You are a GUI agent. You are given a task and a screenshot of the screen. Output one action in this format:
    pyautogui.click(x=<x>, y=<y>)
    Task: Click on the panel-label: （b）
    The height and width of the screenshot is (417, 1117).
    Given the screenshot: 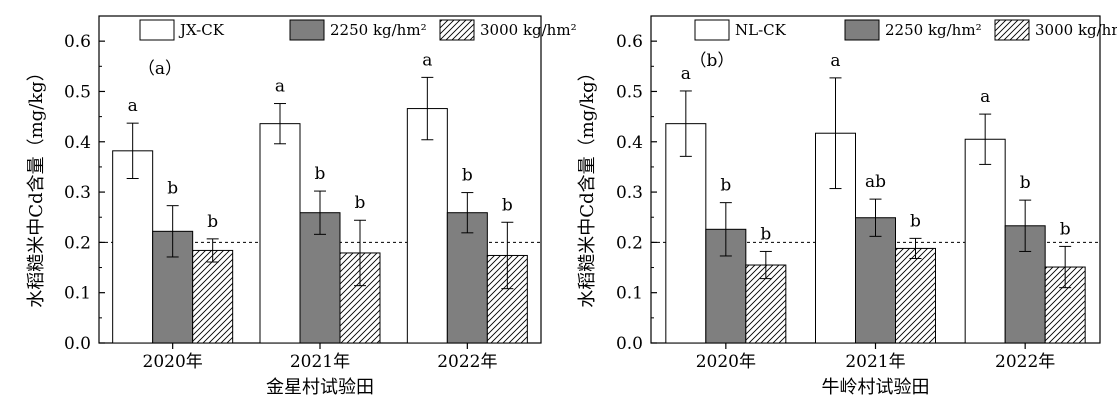 What is the action you would take?
    pyautogui.click(x=712, y=61)
    